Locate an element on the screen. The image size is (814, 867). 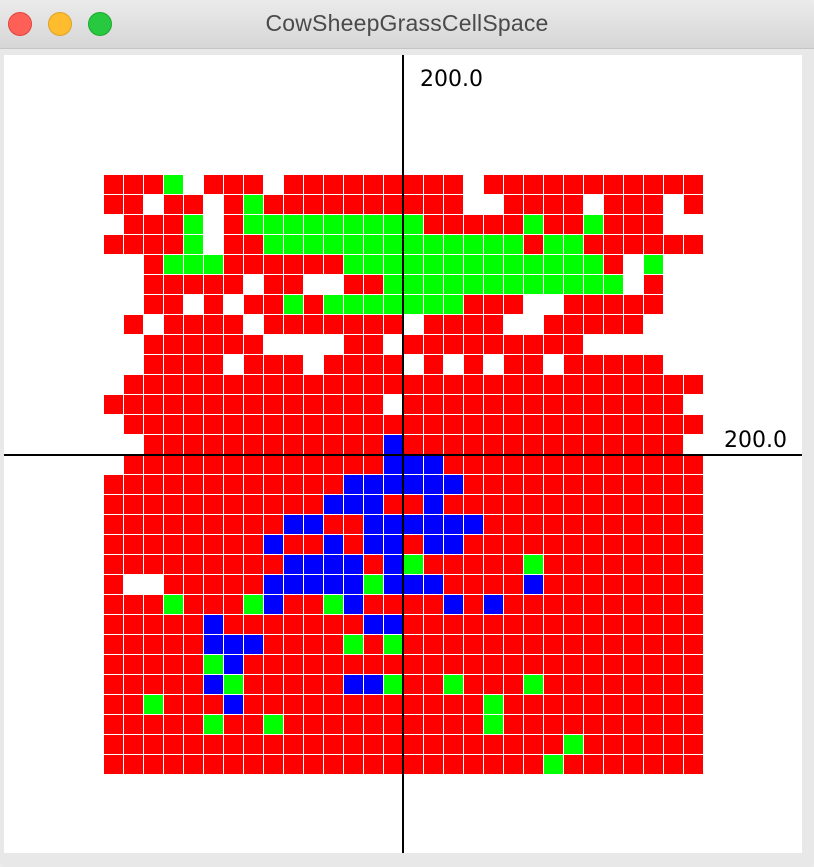
minimize-window-button is located at coordinates (60, 24).